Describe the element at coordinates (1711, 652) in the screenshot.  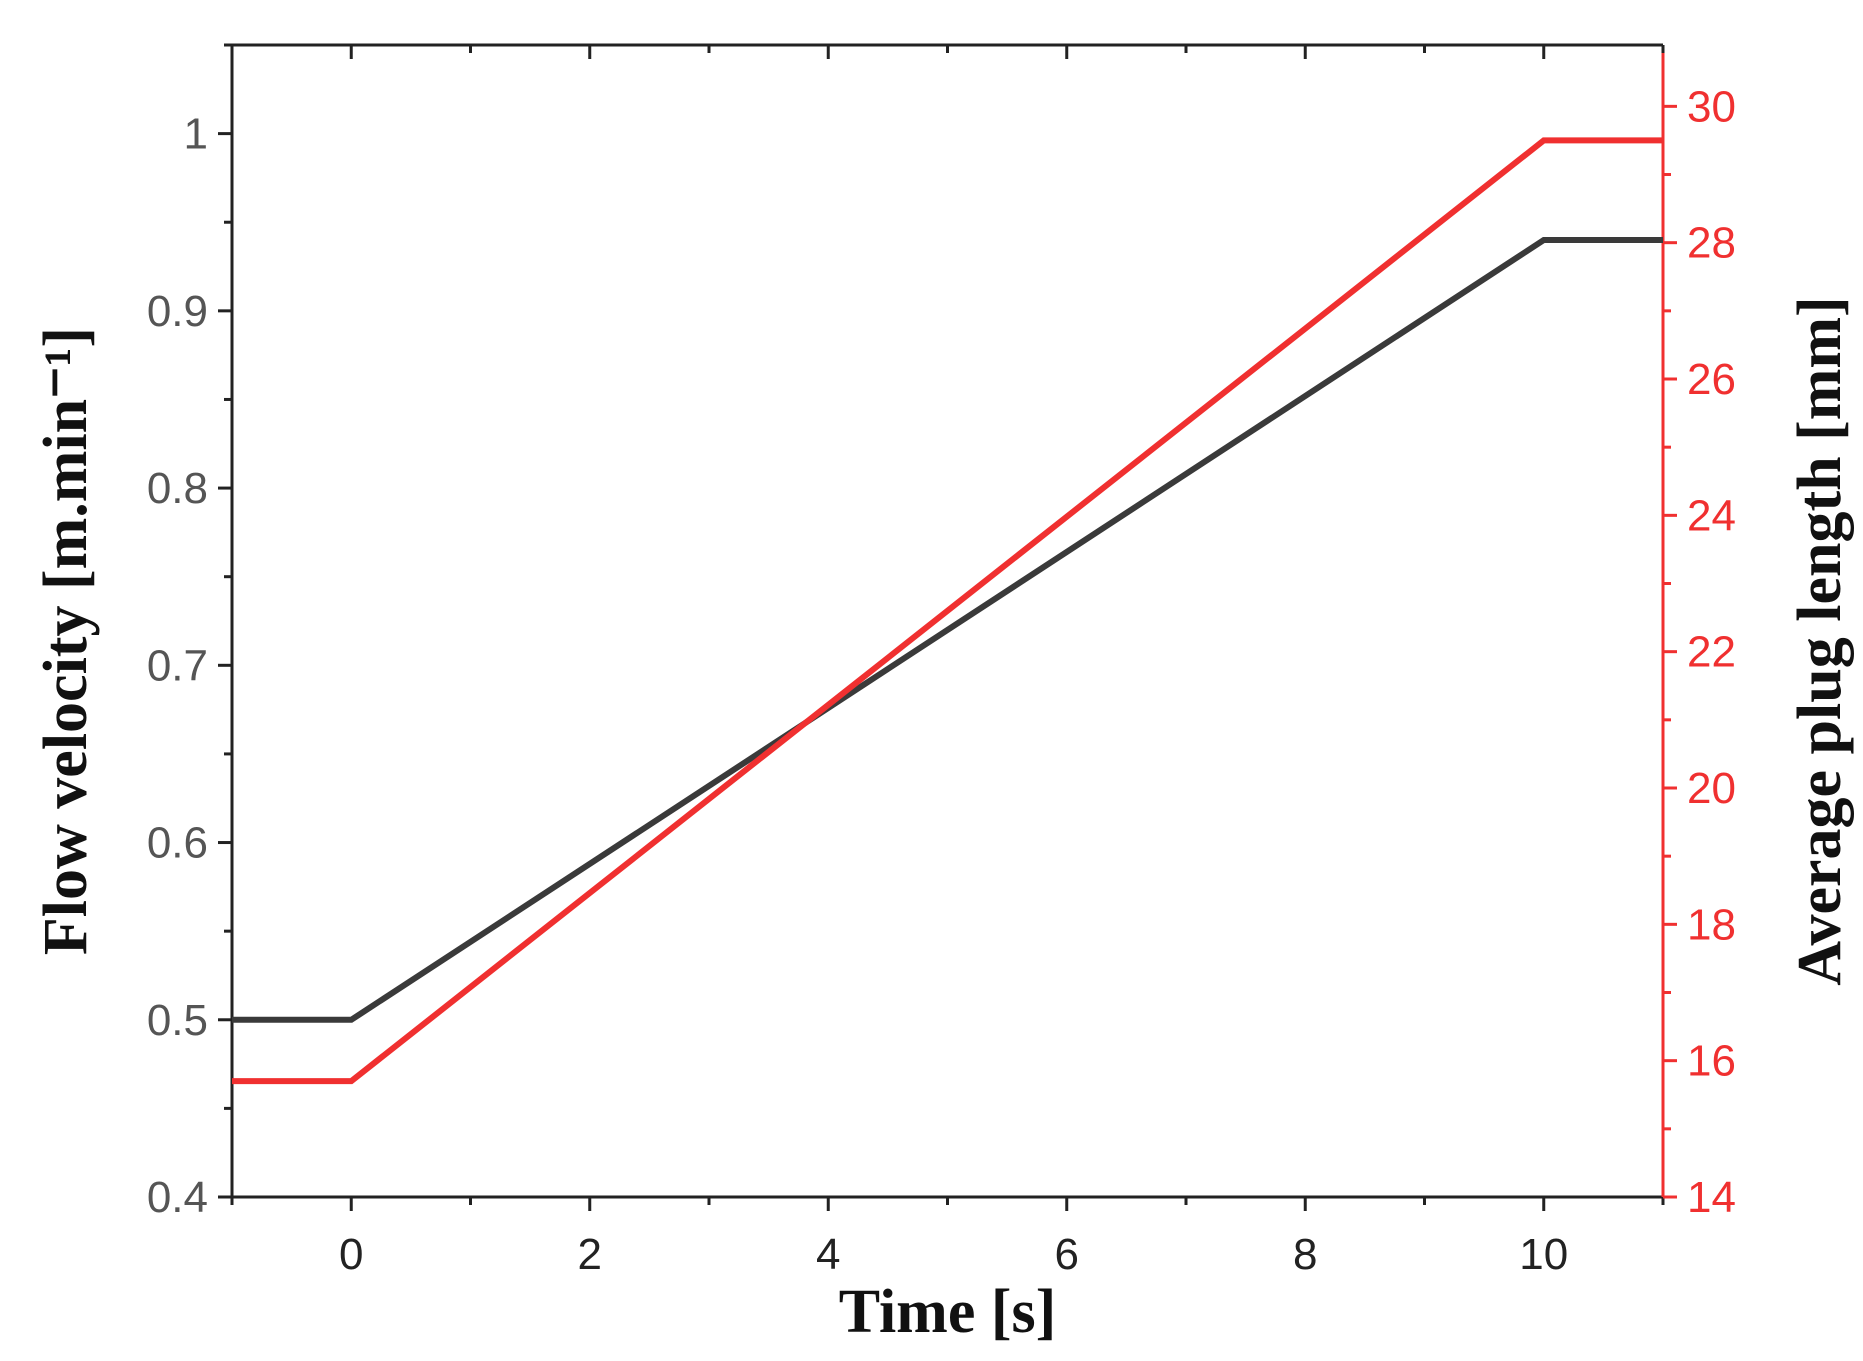
I see `y-right-tick-label: 22` at that location.